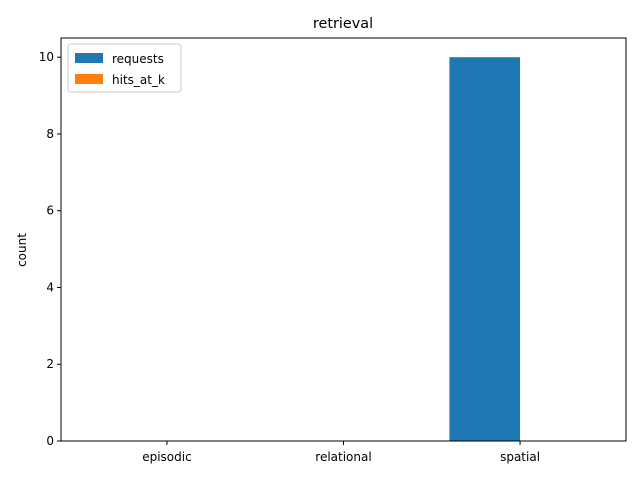  Describe the element at coordinates (50, 211) in the screenshot. I see `y-tick-label: 6` at that location.